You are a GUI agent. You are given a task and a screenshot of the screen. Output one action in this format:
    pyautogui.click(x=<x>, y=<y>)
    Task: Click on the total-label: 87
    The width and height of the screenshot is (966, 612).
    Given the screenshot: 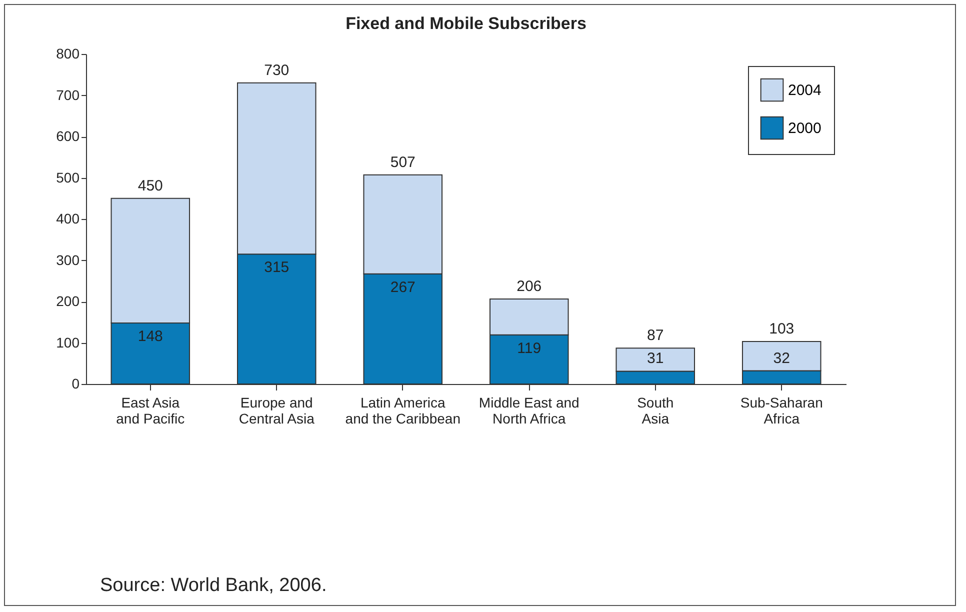 What is the action you would take?
    pyautogui.click(x=655, y=335)
    